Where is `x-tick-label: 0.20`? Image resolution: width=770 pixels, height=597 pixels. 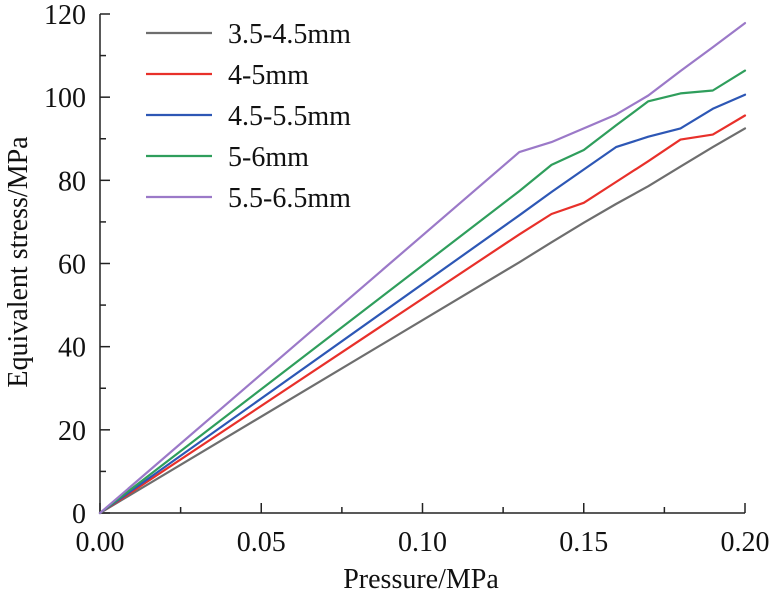
x-tick-label: 0.20 is located at coordinates (745, 542).